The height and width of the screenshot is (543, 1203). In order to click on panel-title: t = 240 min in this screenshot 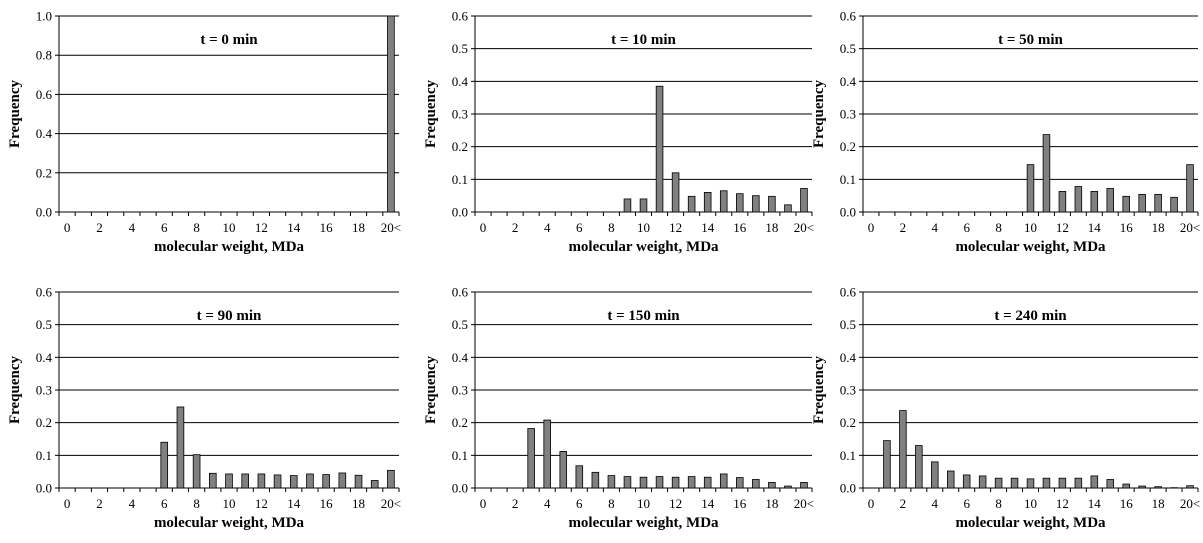, I will do `click(1030, 316)`.